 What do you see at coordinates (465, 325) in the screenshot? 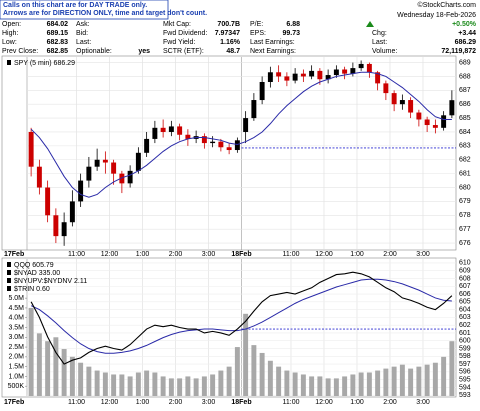
I see `y2-tick-label: 602` at bounding box center [465, 325].